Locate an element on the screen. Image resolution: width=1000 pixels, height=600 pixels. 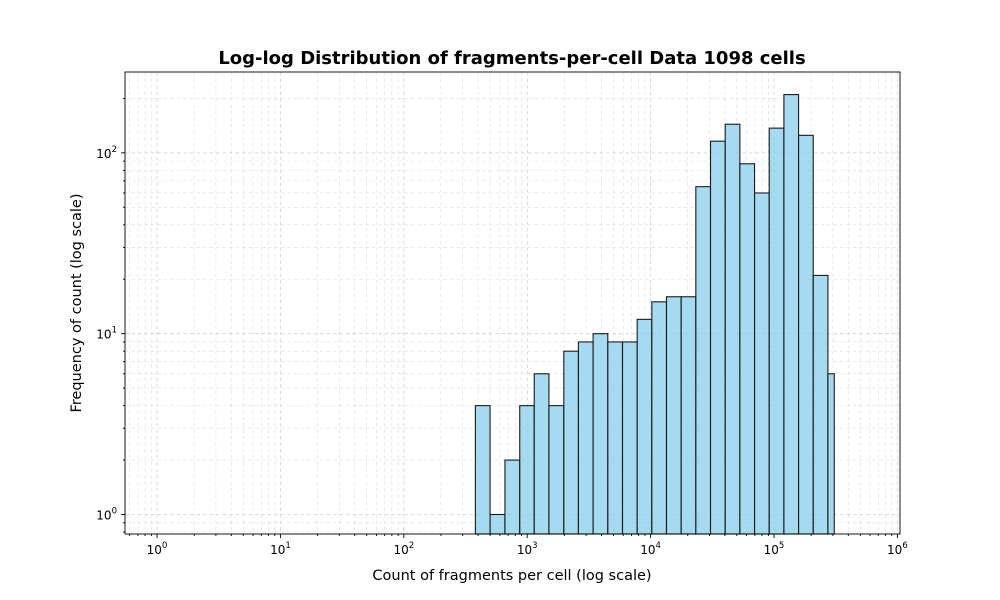
x-axis-ticks: 10⁰ 10¹ 10² 10³ 10⁴ 10⁵ 10⁶ is located at coordinates (518, 545).